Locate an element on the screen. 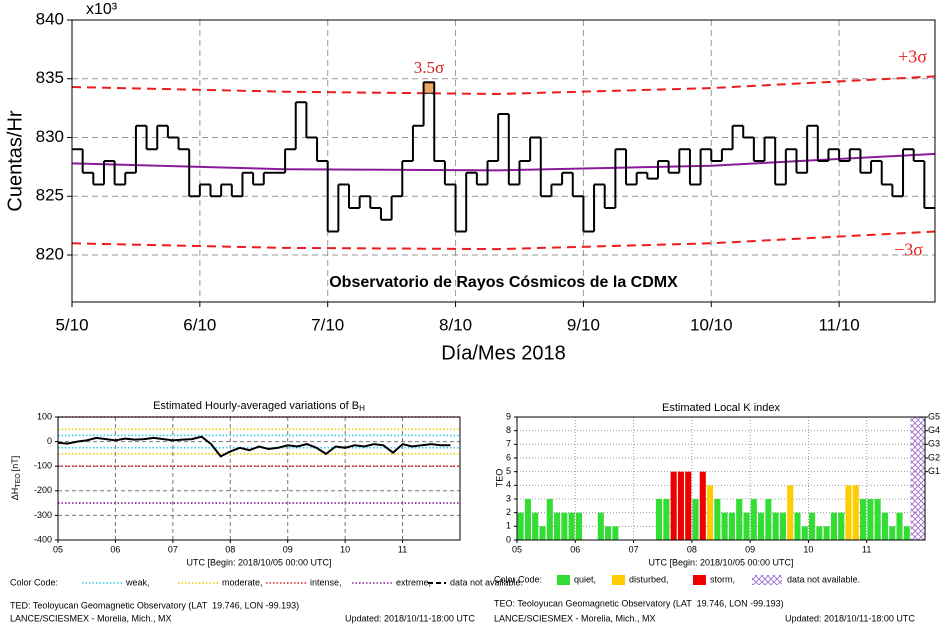 The image size is (948, 639). y-axis-label: Cuentas/Hr is located at coordinates (15, 160).